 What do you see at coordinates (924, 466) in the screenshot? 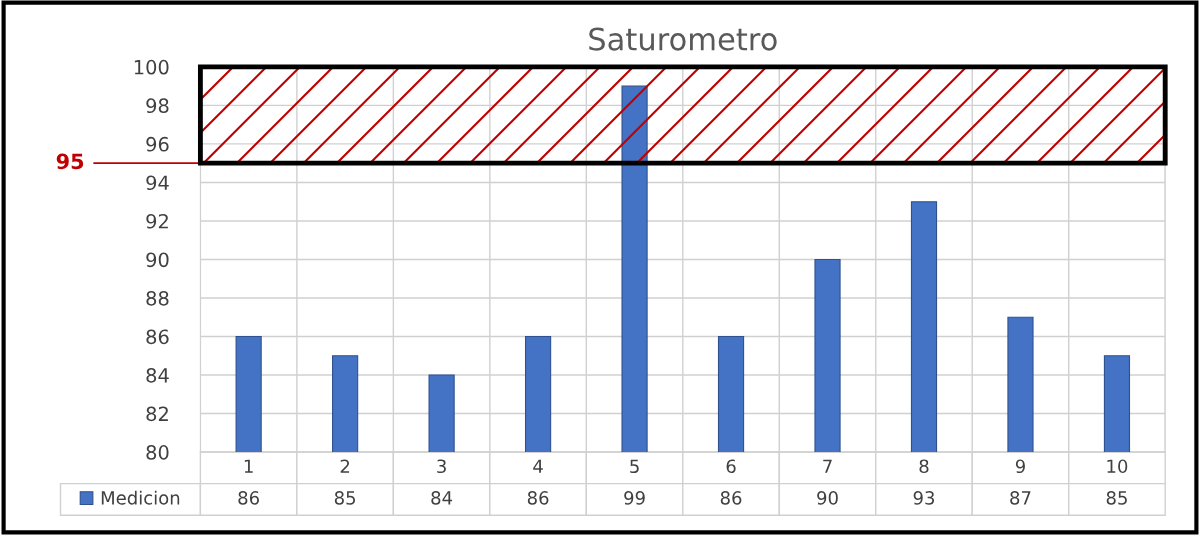
I see `x-tick-label: 8` at bounding box center [924, 466].